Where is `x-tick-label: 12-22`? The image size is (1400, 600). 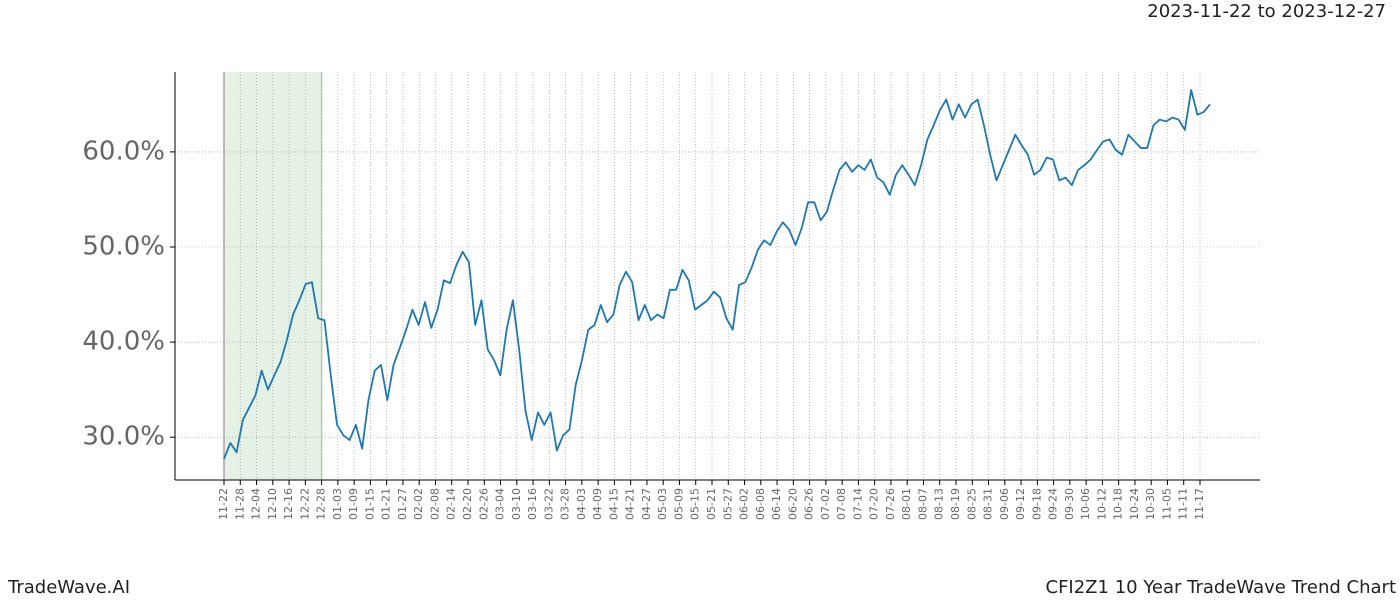 x-tick-label: 12-22 is located at coordinates (304, 504).